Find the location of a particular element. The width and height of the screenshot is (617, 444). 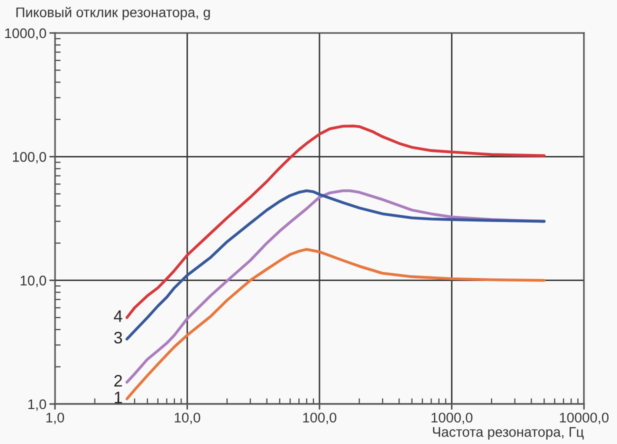

y-tick-label: 10,0 is located at coordinates (33, 282).